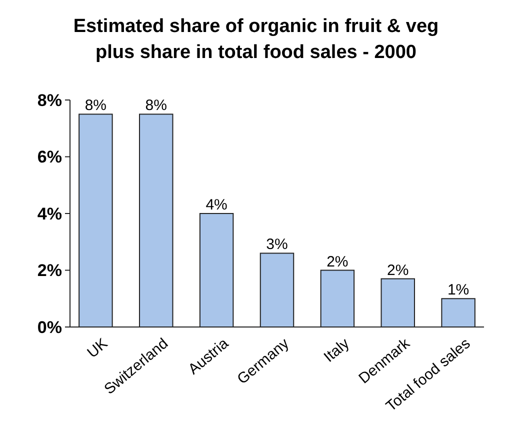 This screenshot has height=445, width=512. What do you see at coordinates (217, 205) in the screenshot?
I see `data-label: 4%` at bounding box center [217, 205].